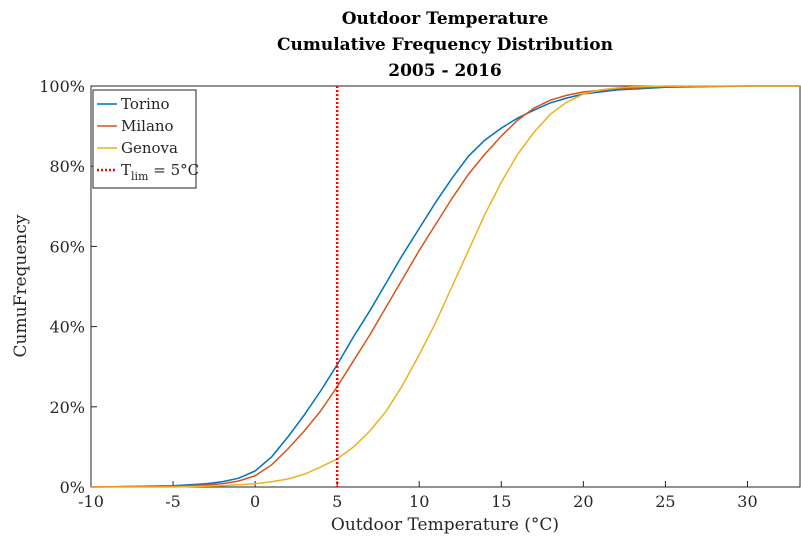 This screenshot has height=545, width=801. What do you see at coordinates (72, 487) in the screenshot?
I see `y-tick-label: 0%` at bounding box center [72, 487].